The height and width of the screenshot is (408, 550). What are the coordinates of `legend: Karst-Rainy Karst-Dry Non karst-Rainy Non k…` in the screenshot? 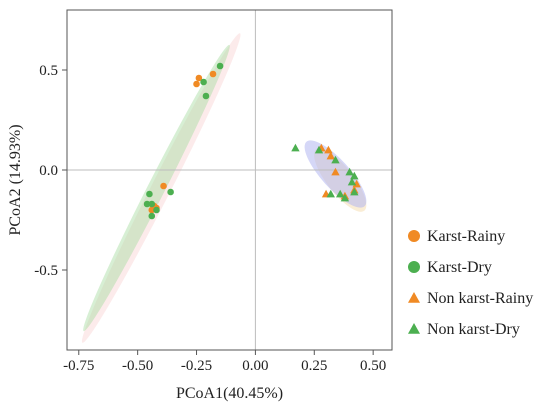 It's located at (470, 283).